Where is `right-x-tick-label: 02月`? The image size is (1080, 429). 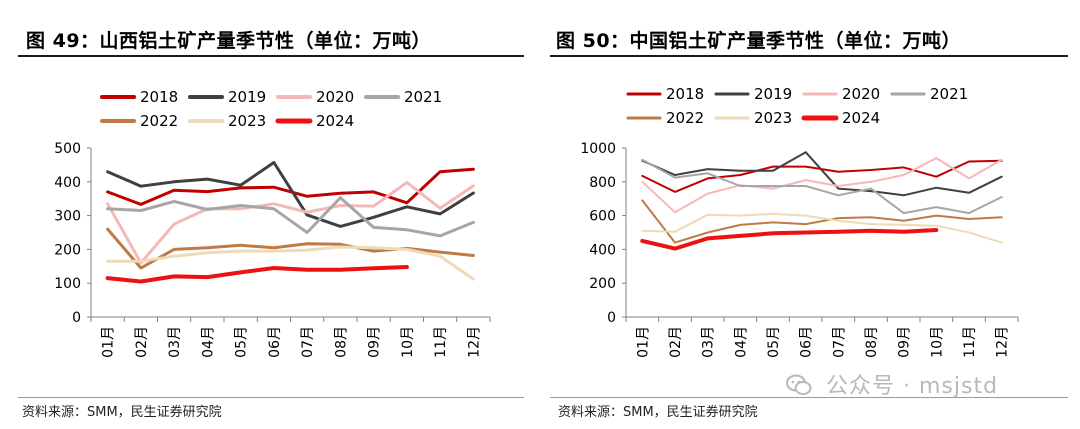 right-x-tick-label: 02月 is located at coordinates (676, 342).